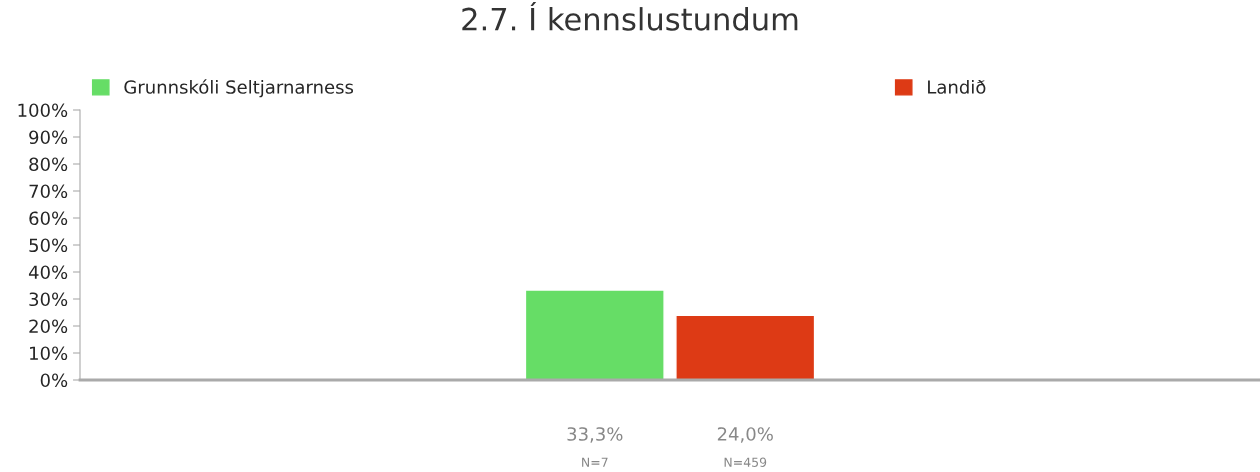  I want to click on y-tick-label: 40%, so click(48, 272).